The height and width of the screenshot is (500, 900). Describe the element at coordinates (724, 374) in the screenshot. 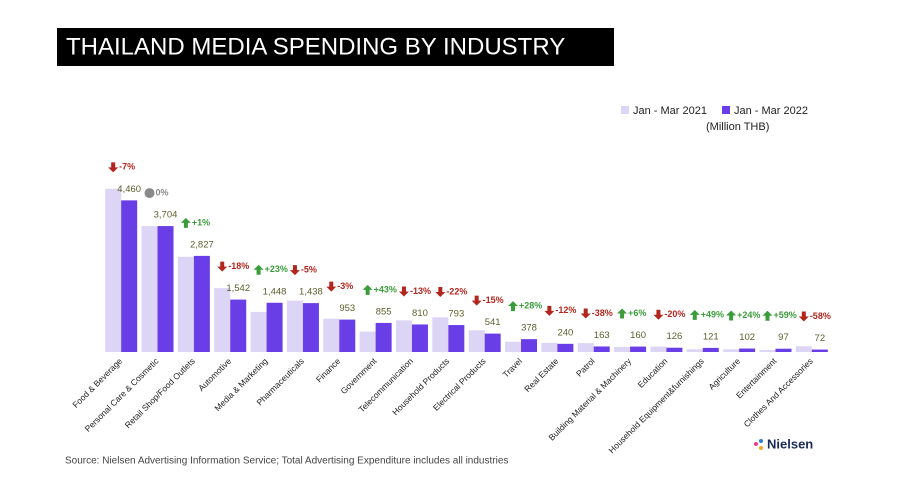

I see `x-tick-label: Agriculture` at that location.